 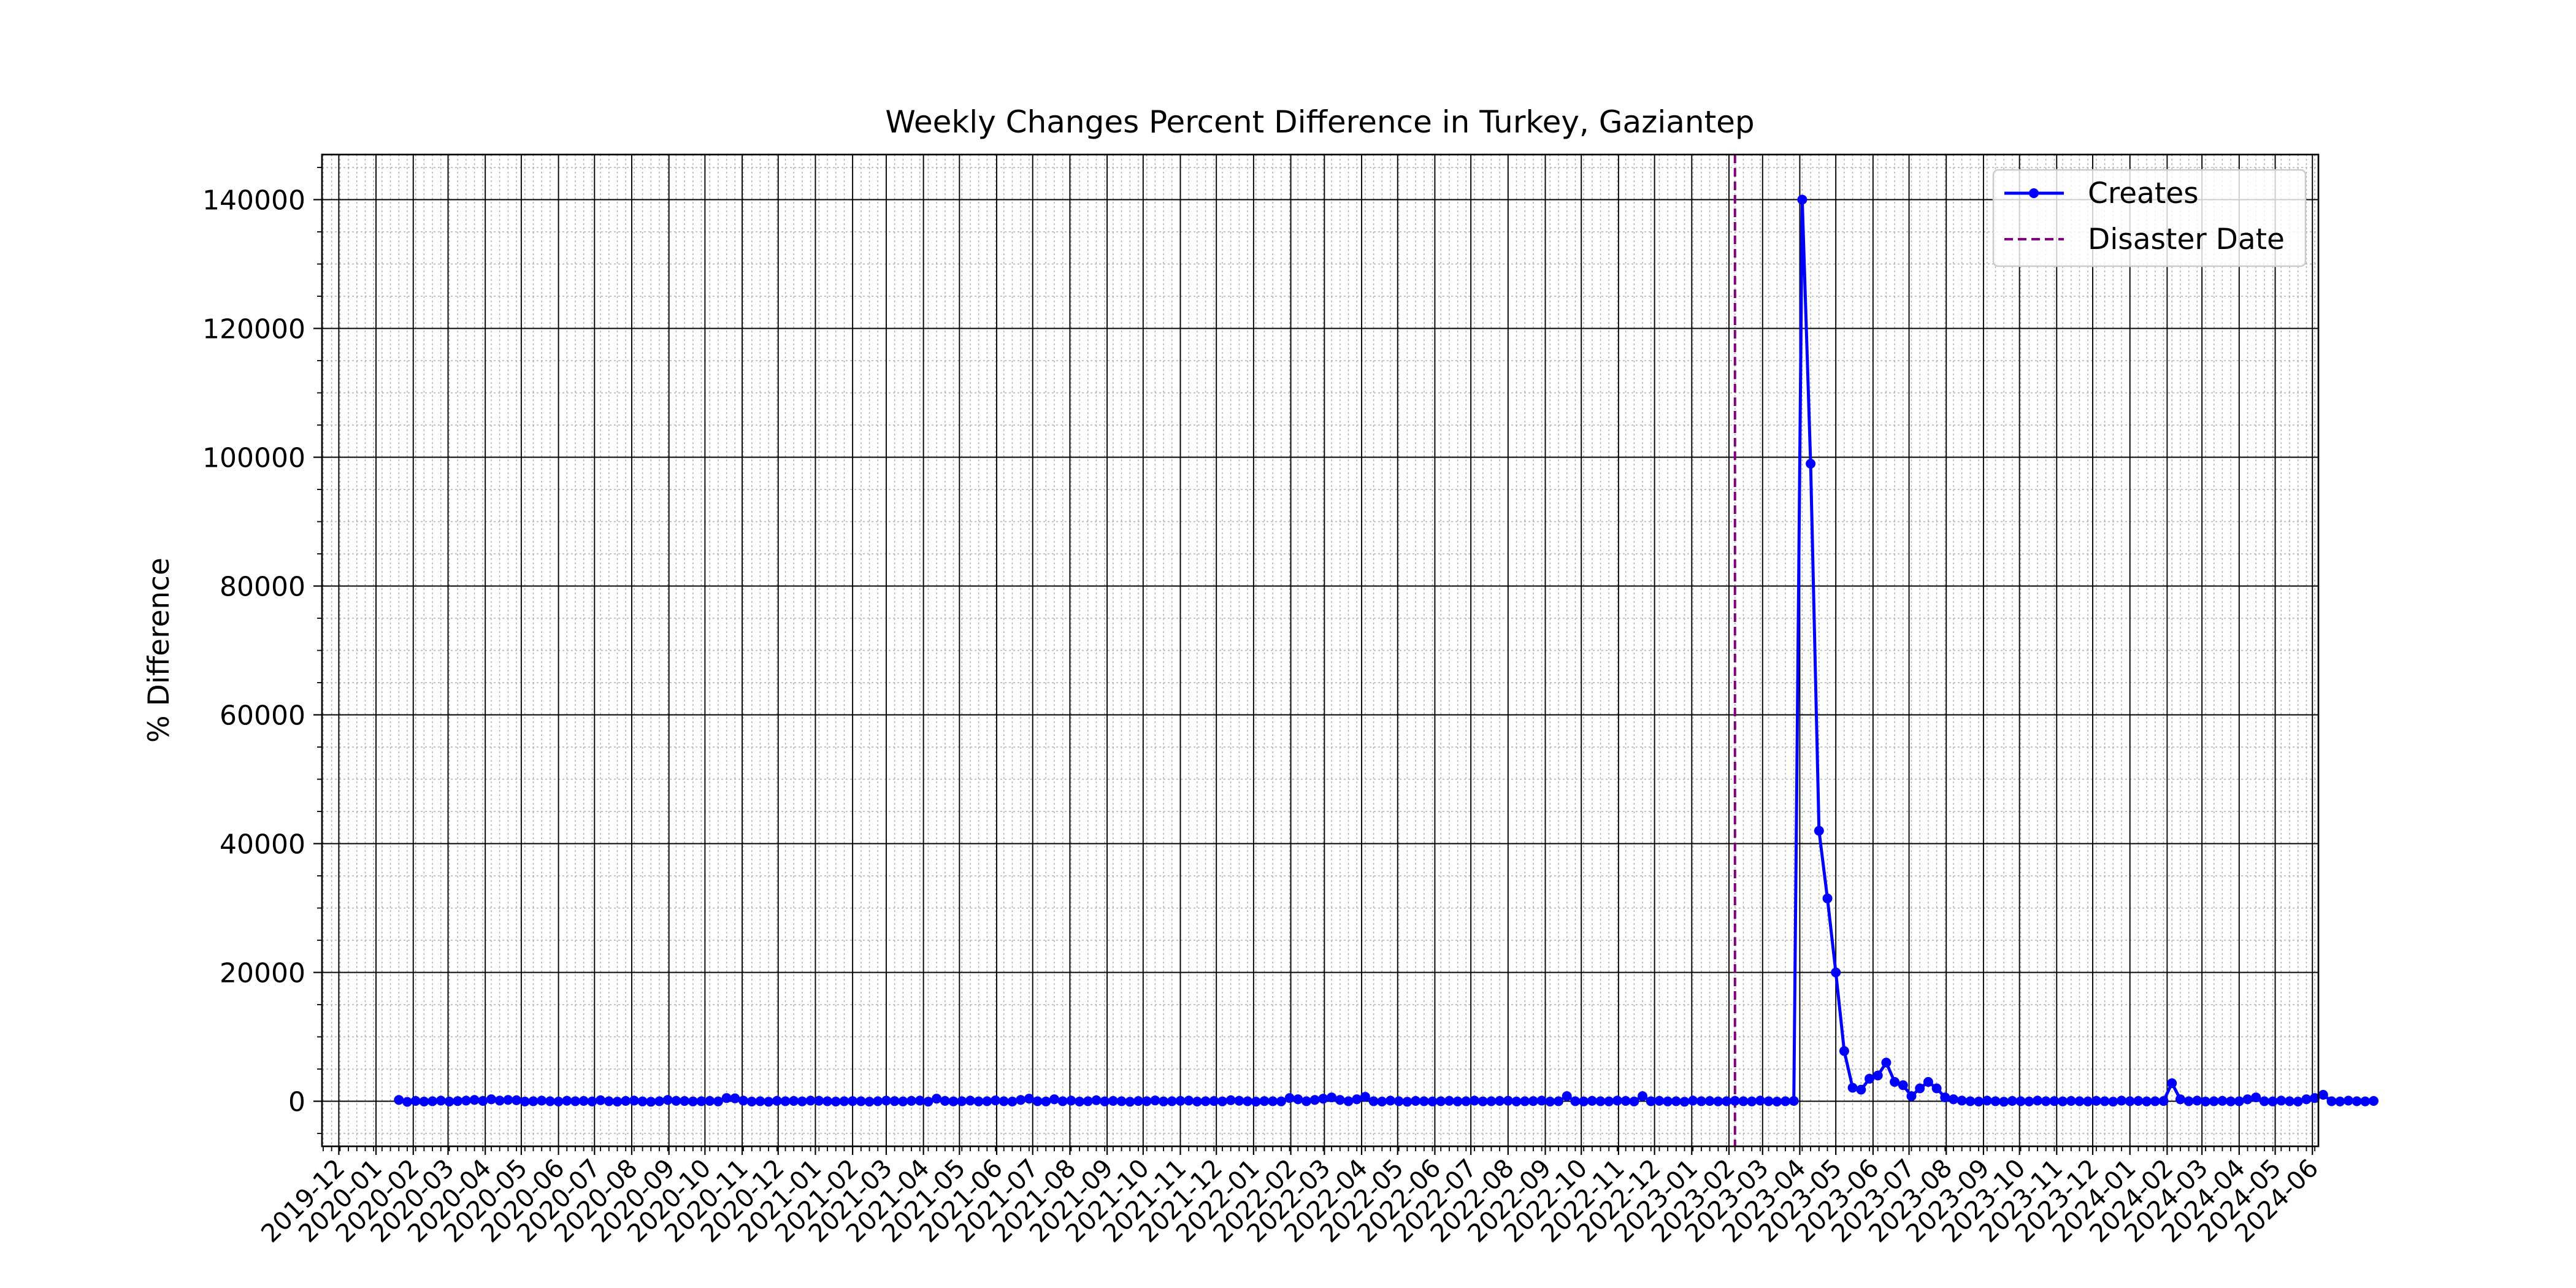 I want to click on legend-box, so click(x=2149, y=218).